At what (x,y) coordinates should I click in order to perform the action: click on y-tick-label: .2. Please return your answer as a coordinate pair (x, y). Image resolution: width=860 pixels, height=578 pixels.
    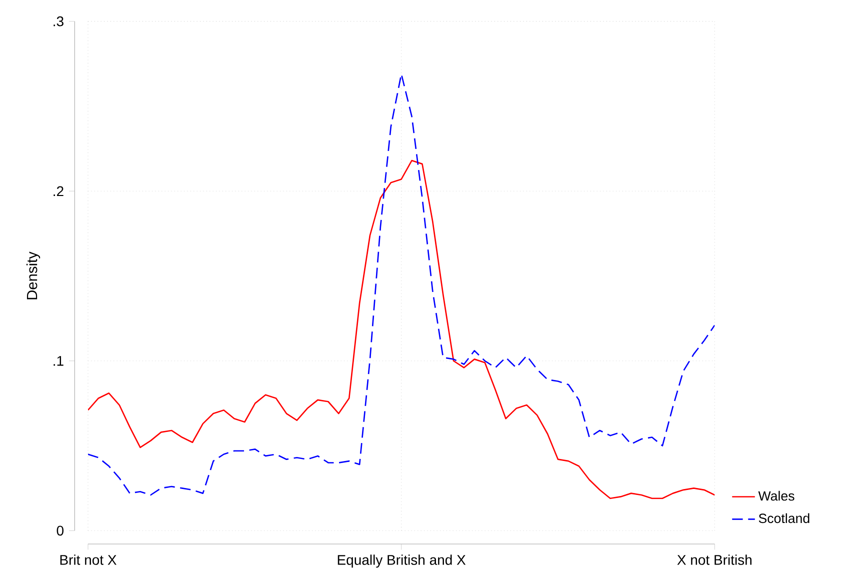
    Looking at the image, I should click on (59, 191).